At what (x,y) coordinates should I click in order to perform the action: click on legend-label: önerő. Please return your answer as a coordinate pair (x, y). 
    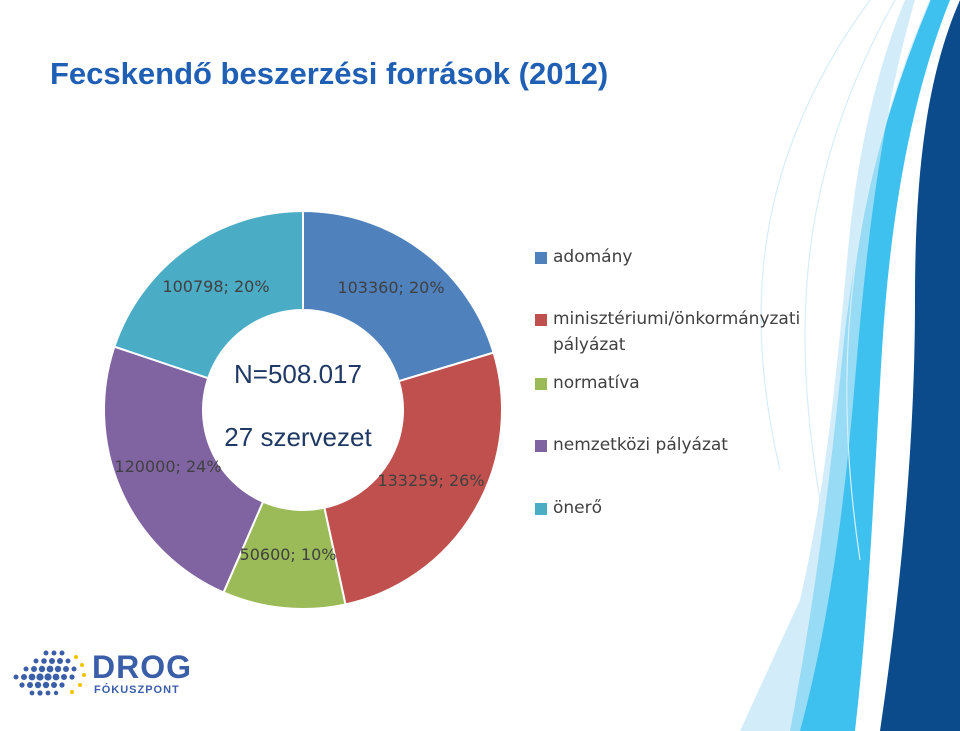
    Looking at the image, I should click on (578, 508).